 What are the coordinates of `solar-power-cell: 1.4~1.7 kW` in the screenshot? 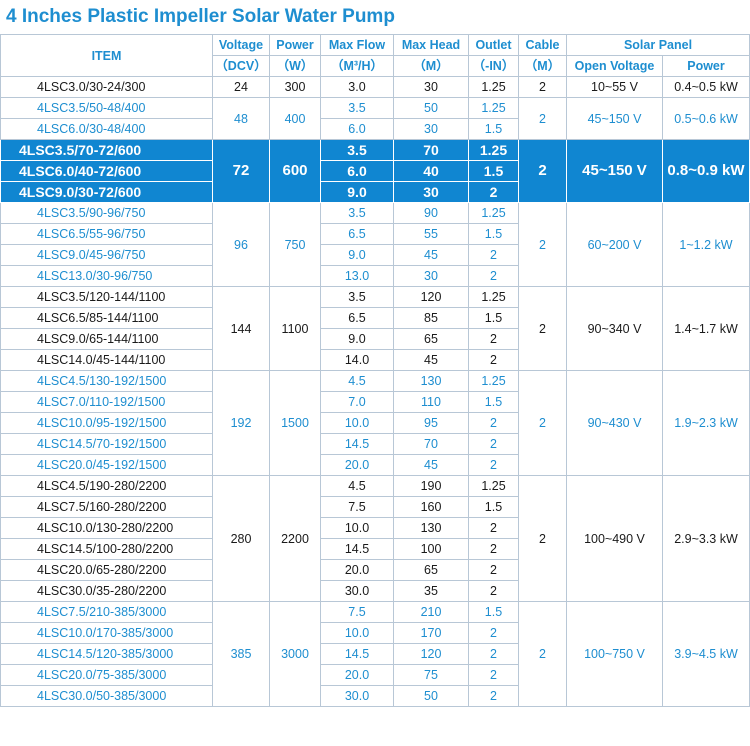 It's located at (706, 328).